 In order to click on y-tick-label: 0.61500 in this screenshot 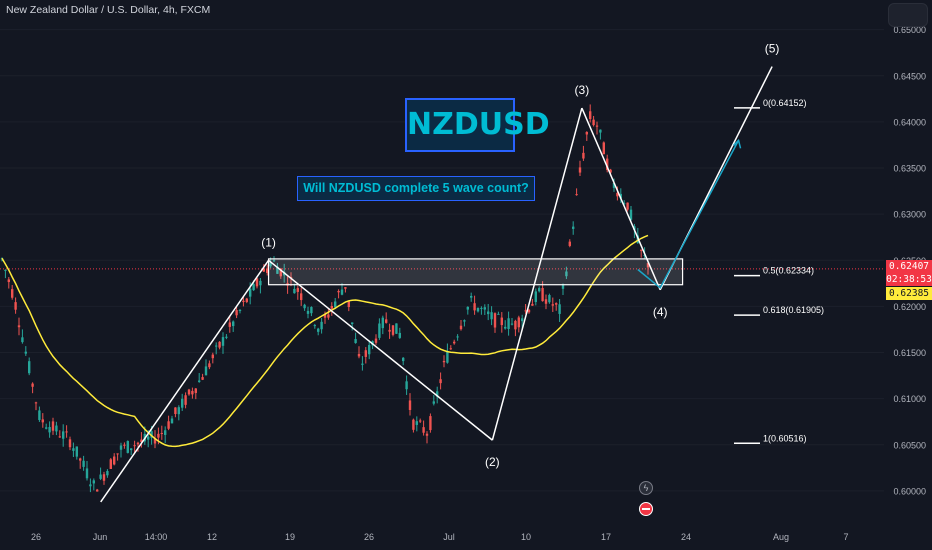, I will do `click(909, 353)`.